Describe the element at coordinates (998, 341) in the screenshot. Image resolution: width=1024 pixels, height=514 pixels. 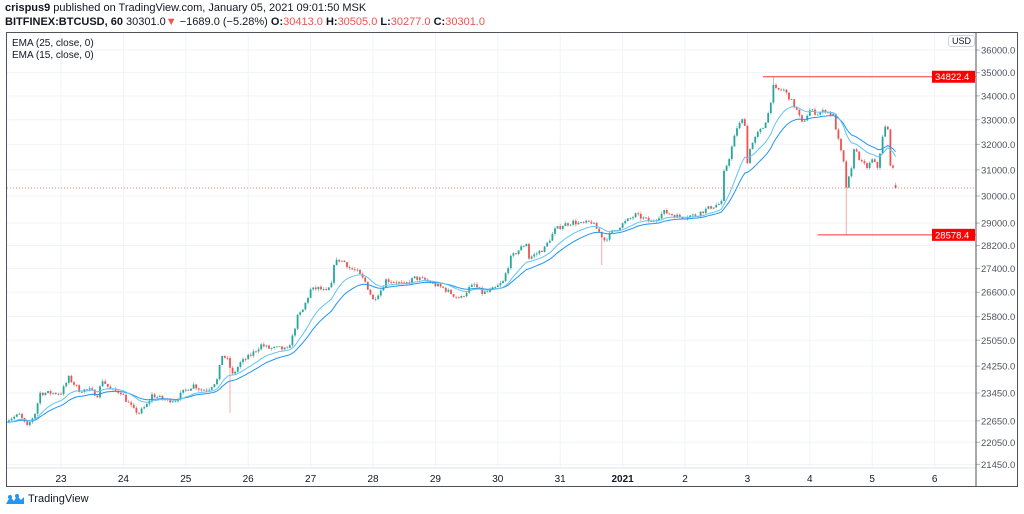
I see `y-tick-label: 25050.0` at that location.